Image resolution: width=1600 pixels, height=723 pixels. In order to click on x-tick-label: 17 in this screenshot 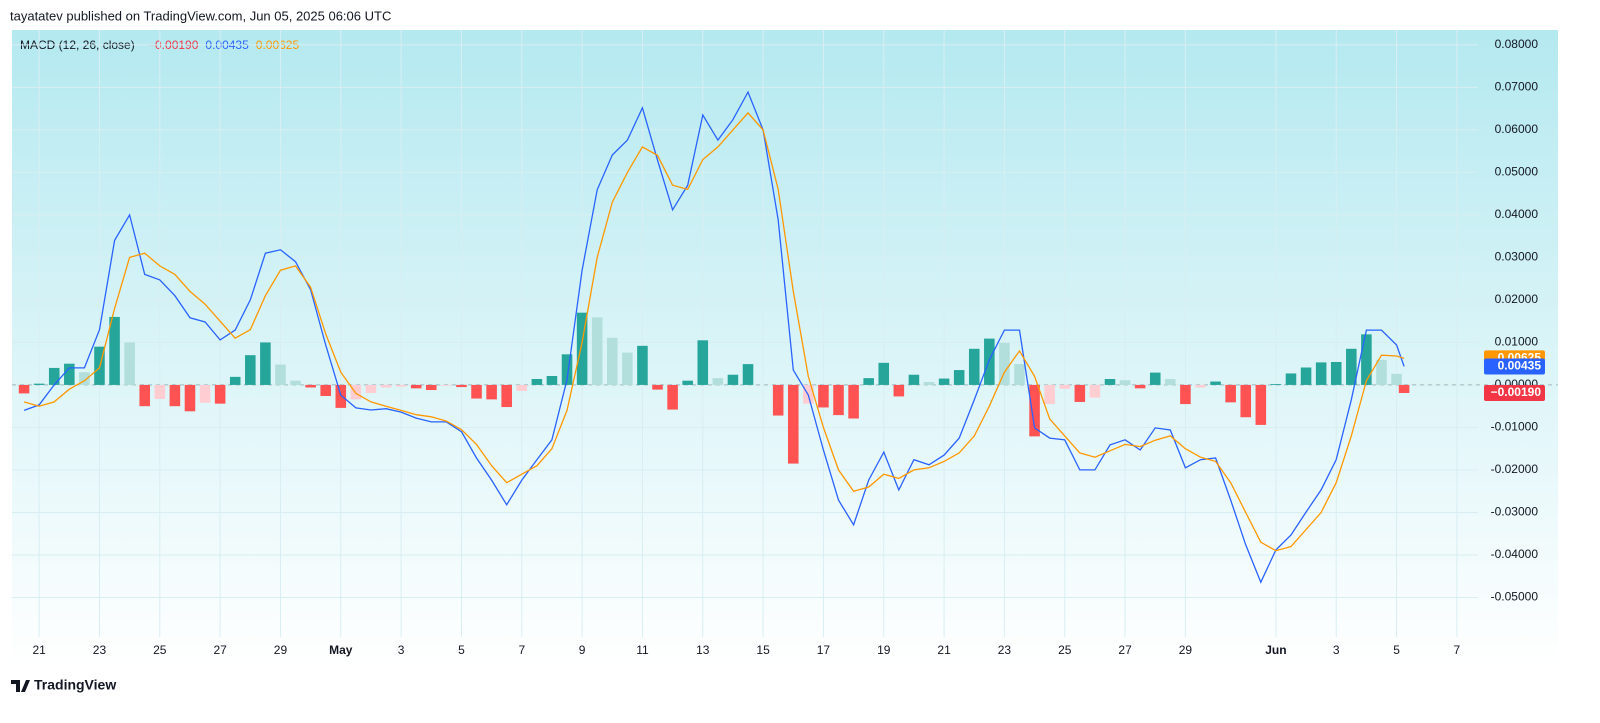, I will do `click(824, 650)`.